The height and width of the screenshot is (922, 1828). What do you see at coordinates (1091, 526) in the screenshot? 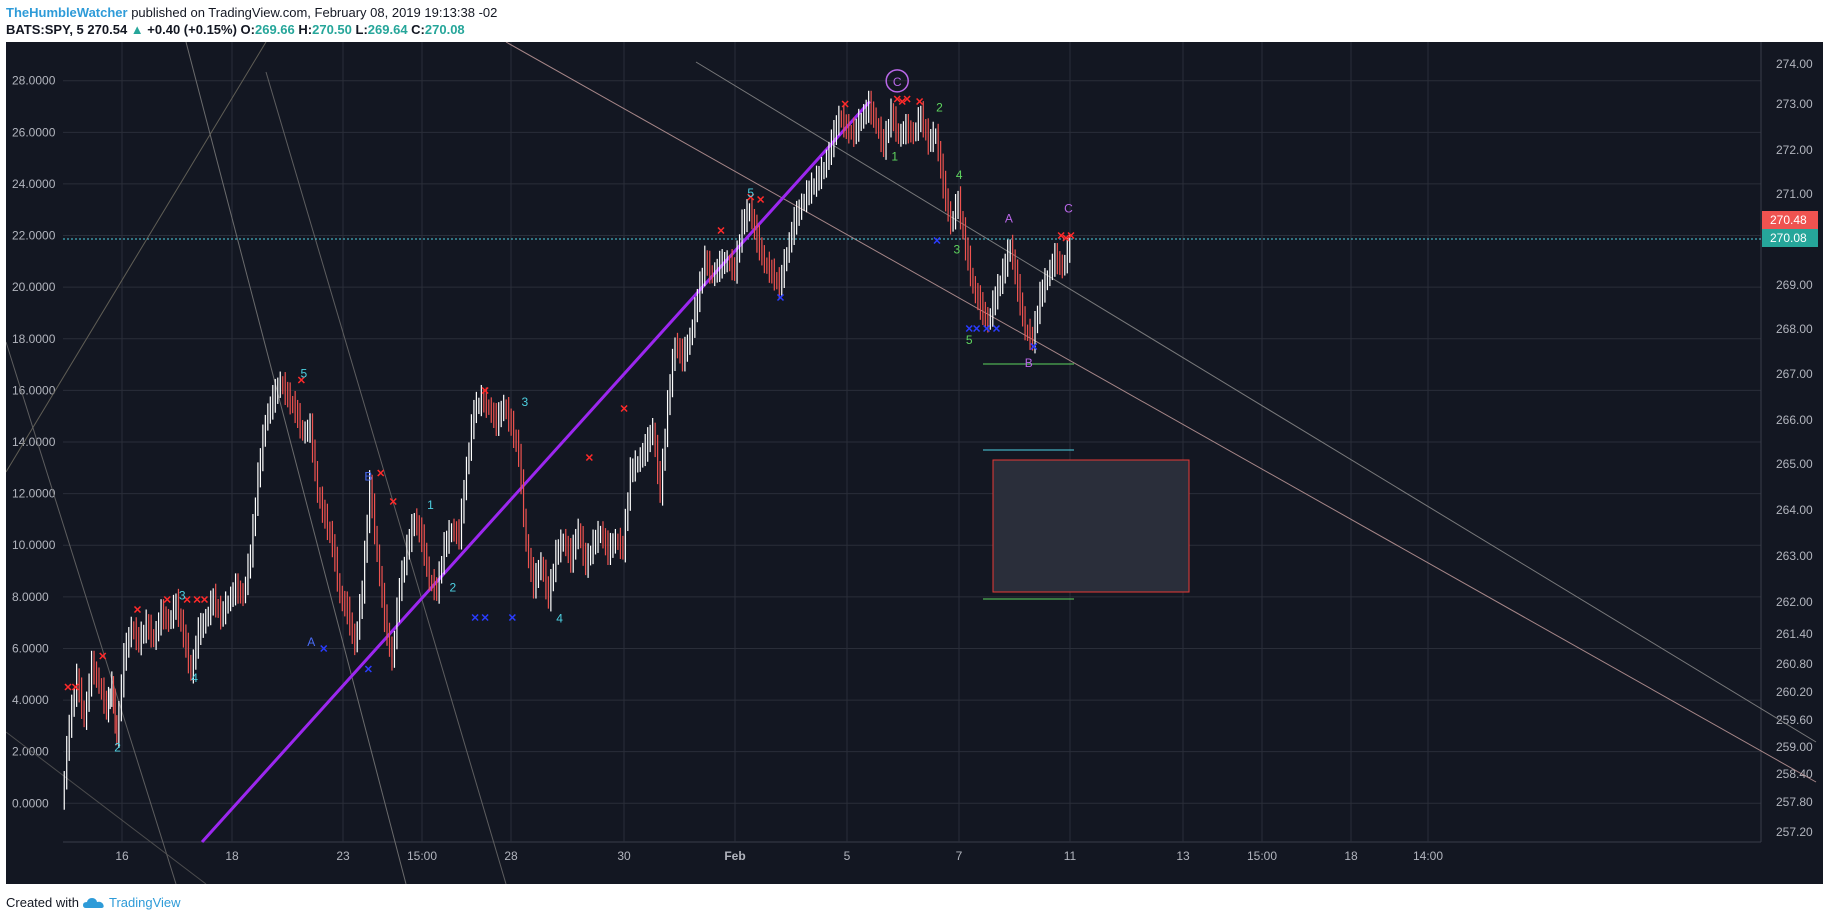
I see `target-zone-box` at bounding box center [1091, 526].